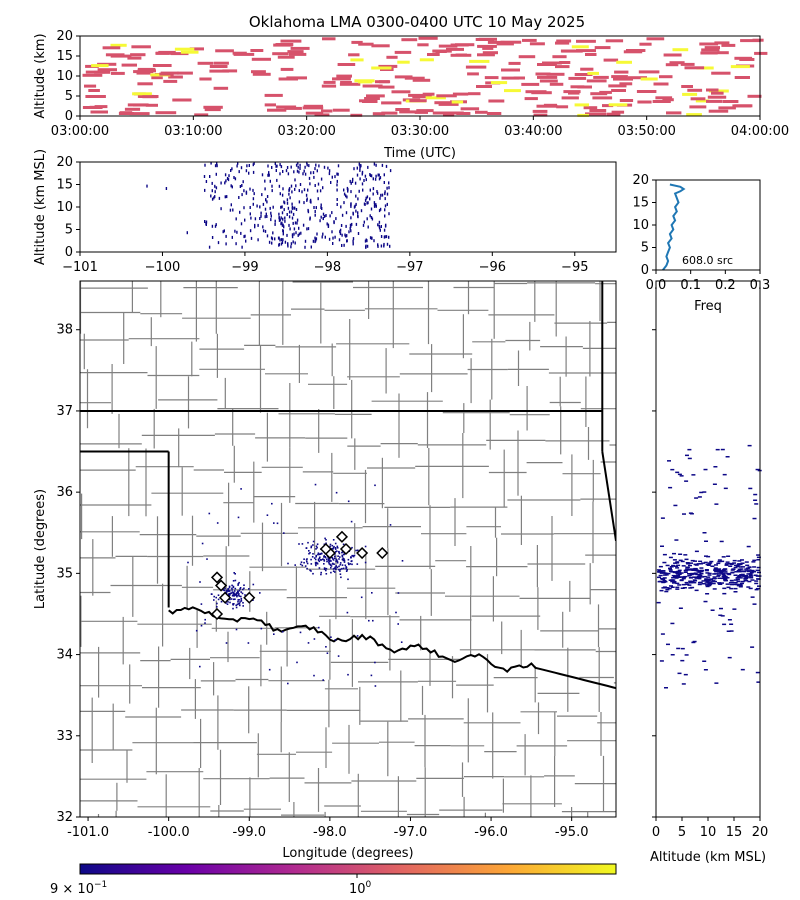 Image resolution: width=800 pixels, height=900 pixels. I want to click on plan-view-ytick-label: 38, so click(64, 330).